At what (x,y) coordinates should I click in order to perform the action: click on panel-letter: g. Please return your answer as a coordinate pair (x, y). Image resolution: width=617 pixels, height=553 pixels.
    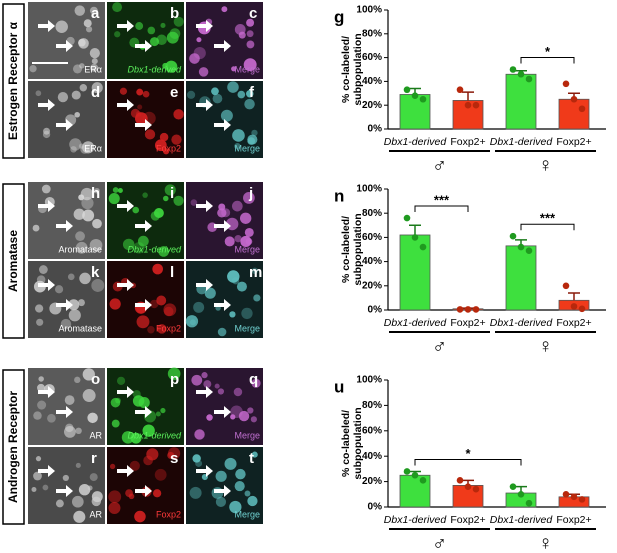
    Looking at the image, I should click on (339, 16).